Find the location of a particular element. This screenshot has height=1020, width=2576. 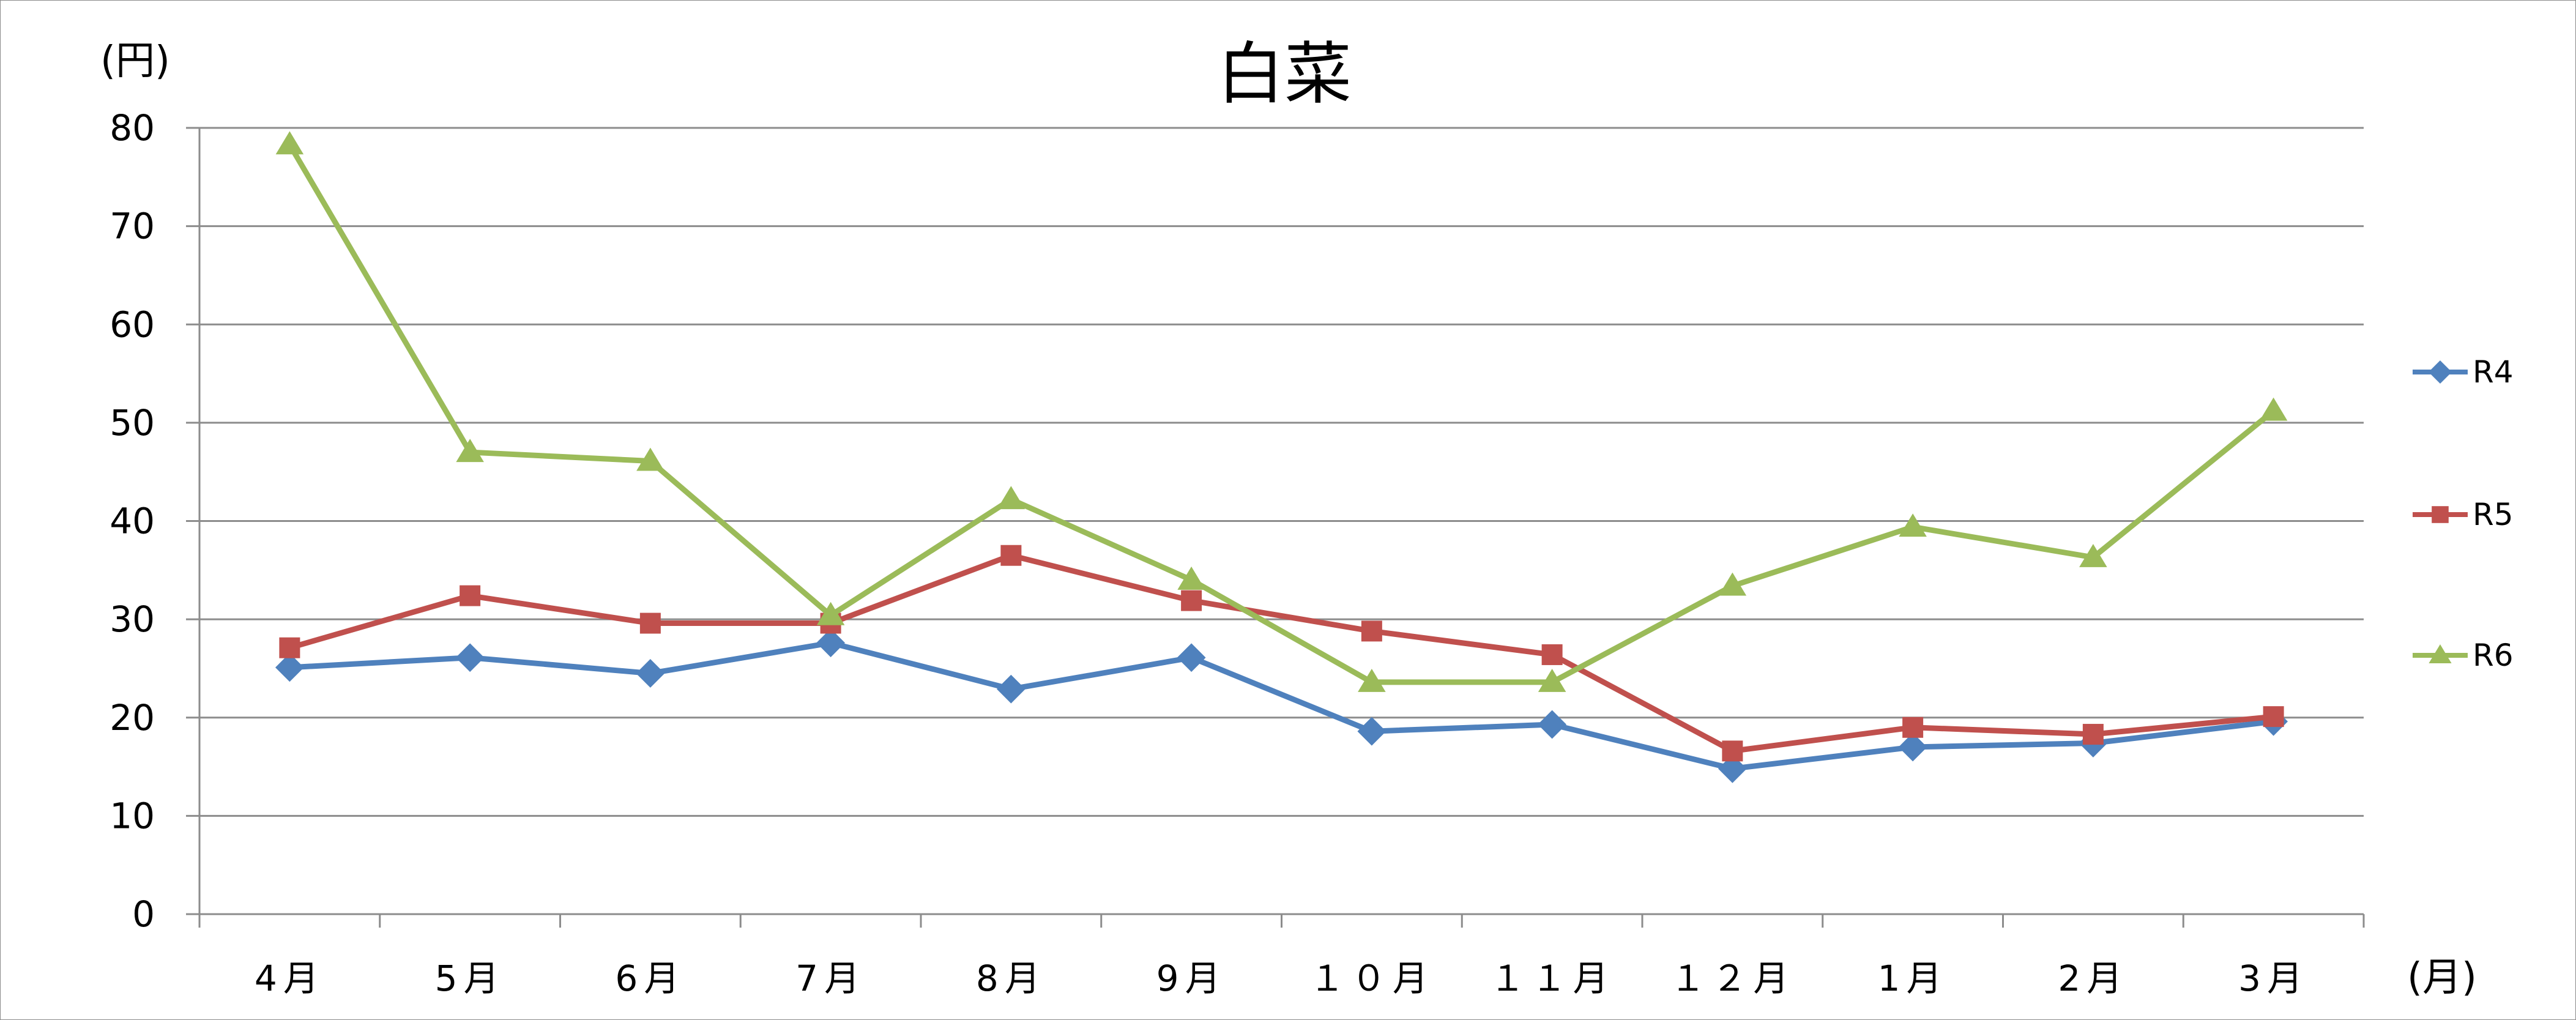

x-tick-labels: 4月 5月 6月 7月 8月 9月 １０月 １１月 １２月 1月 2月 3月 is located at coordinates (1282, 978).